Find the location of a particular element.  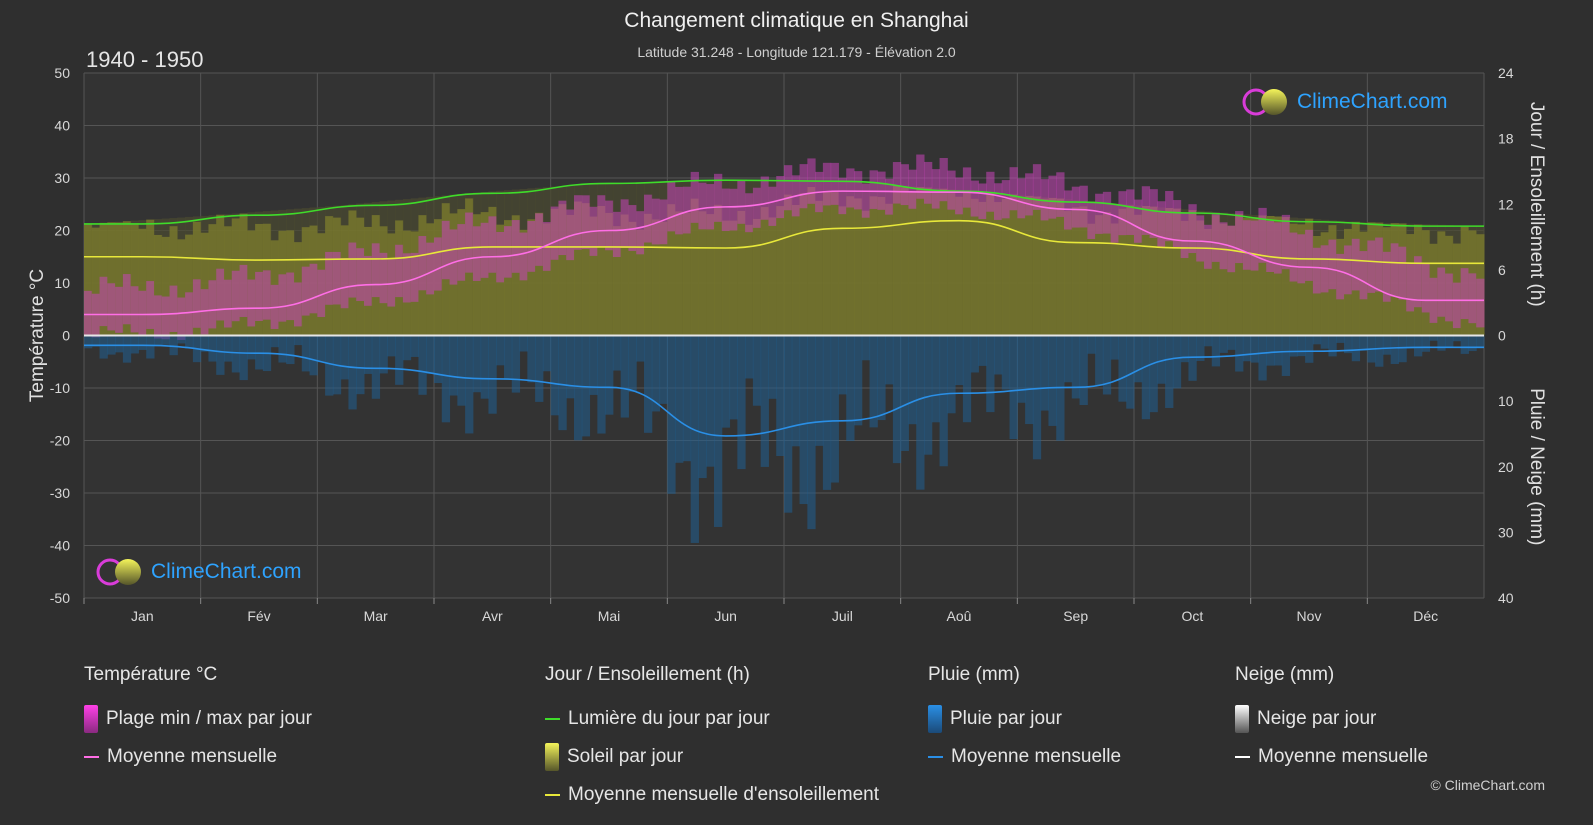

legend-label: Moyenne mensuelle is located at coordinates (1036, 756).